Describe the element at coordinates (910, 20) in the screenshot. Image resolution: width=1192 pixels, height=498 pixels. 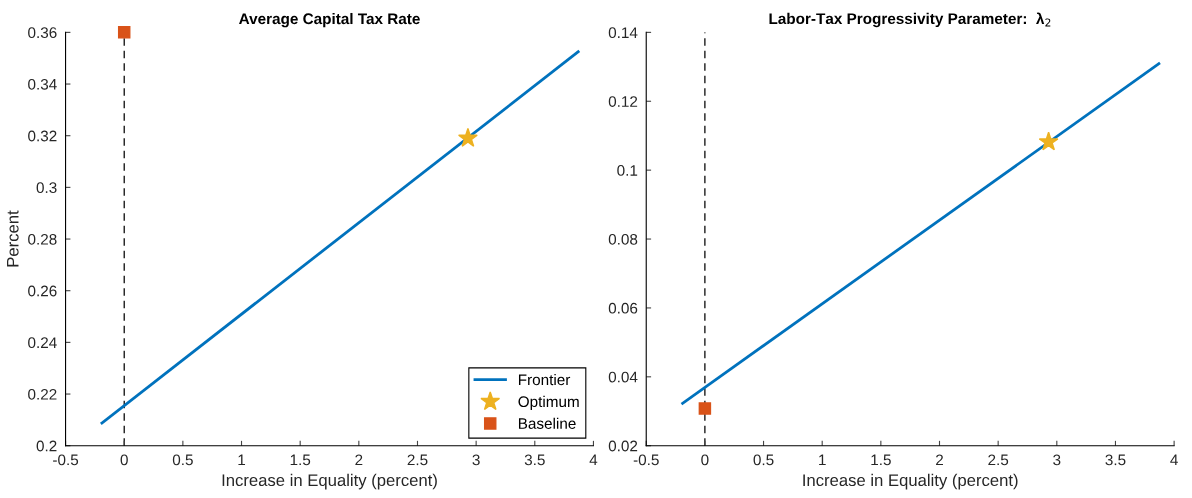
I see `chart-title: Labor-Tax Progressivity Parameter: λ$_{2}$` at that location.